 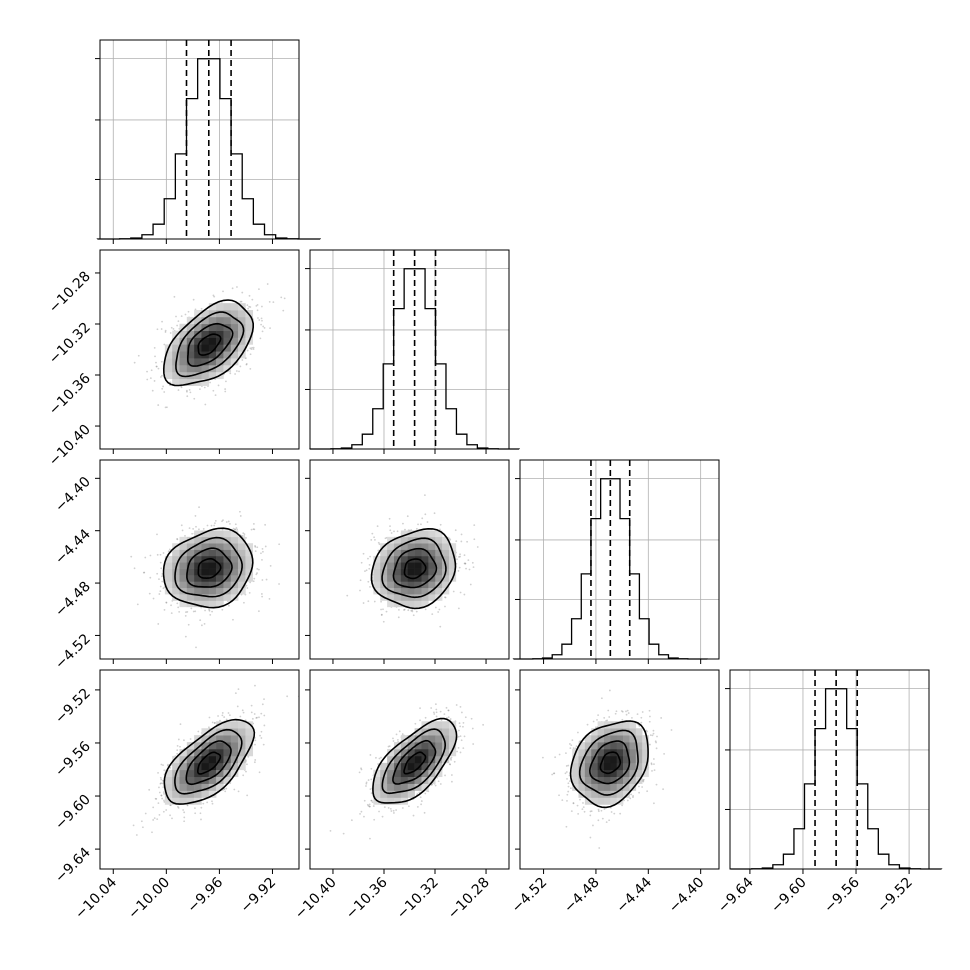 I want to click on y-tick-label-3-2: −9.56, so click(x=73, y=759).